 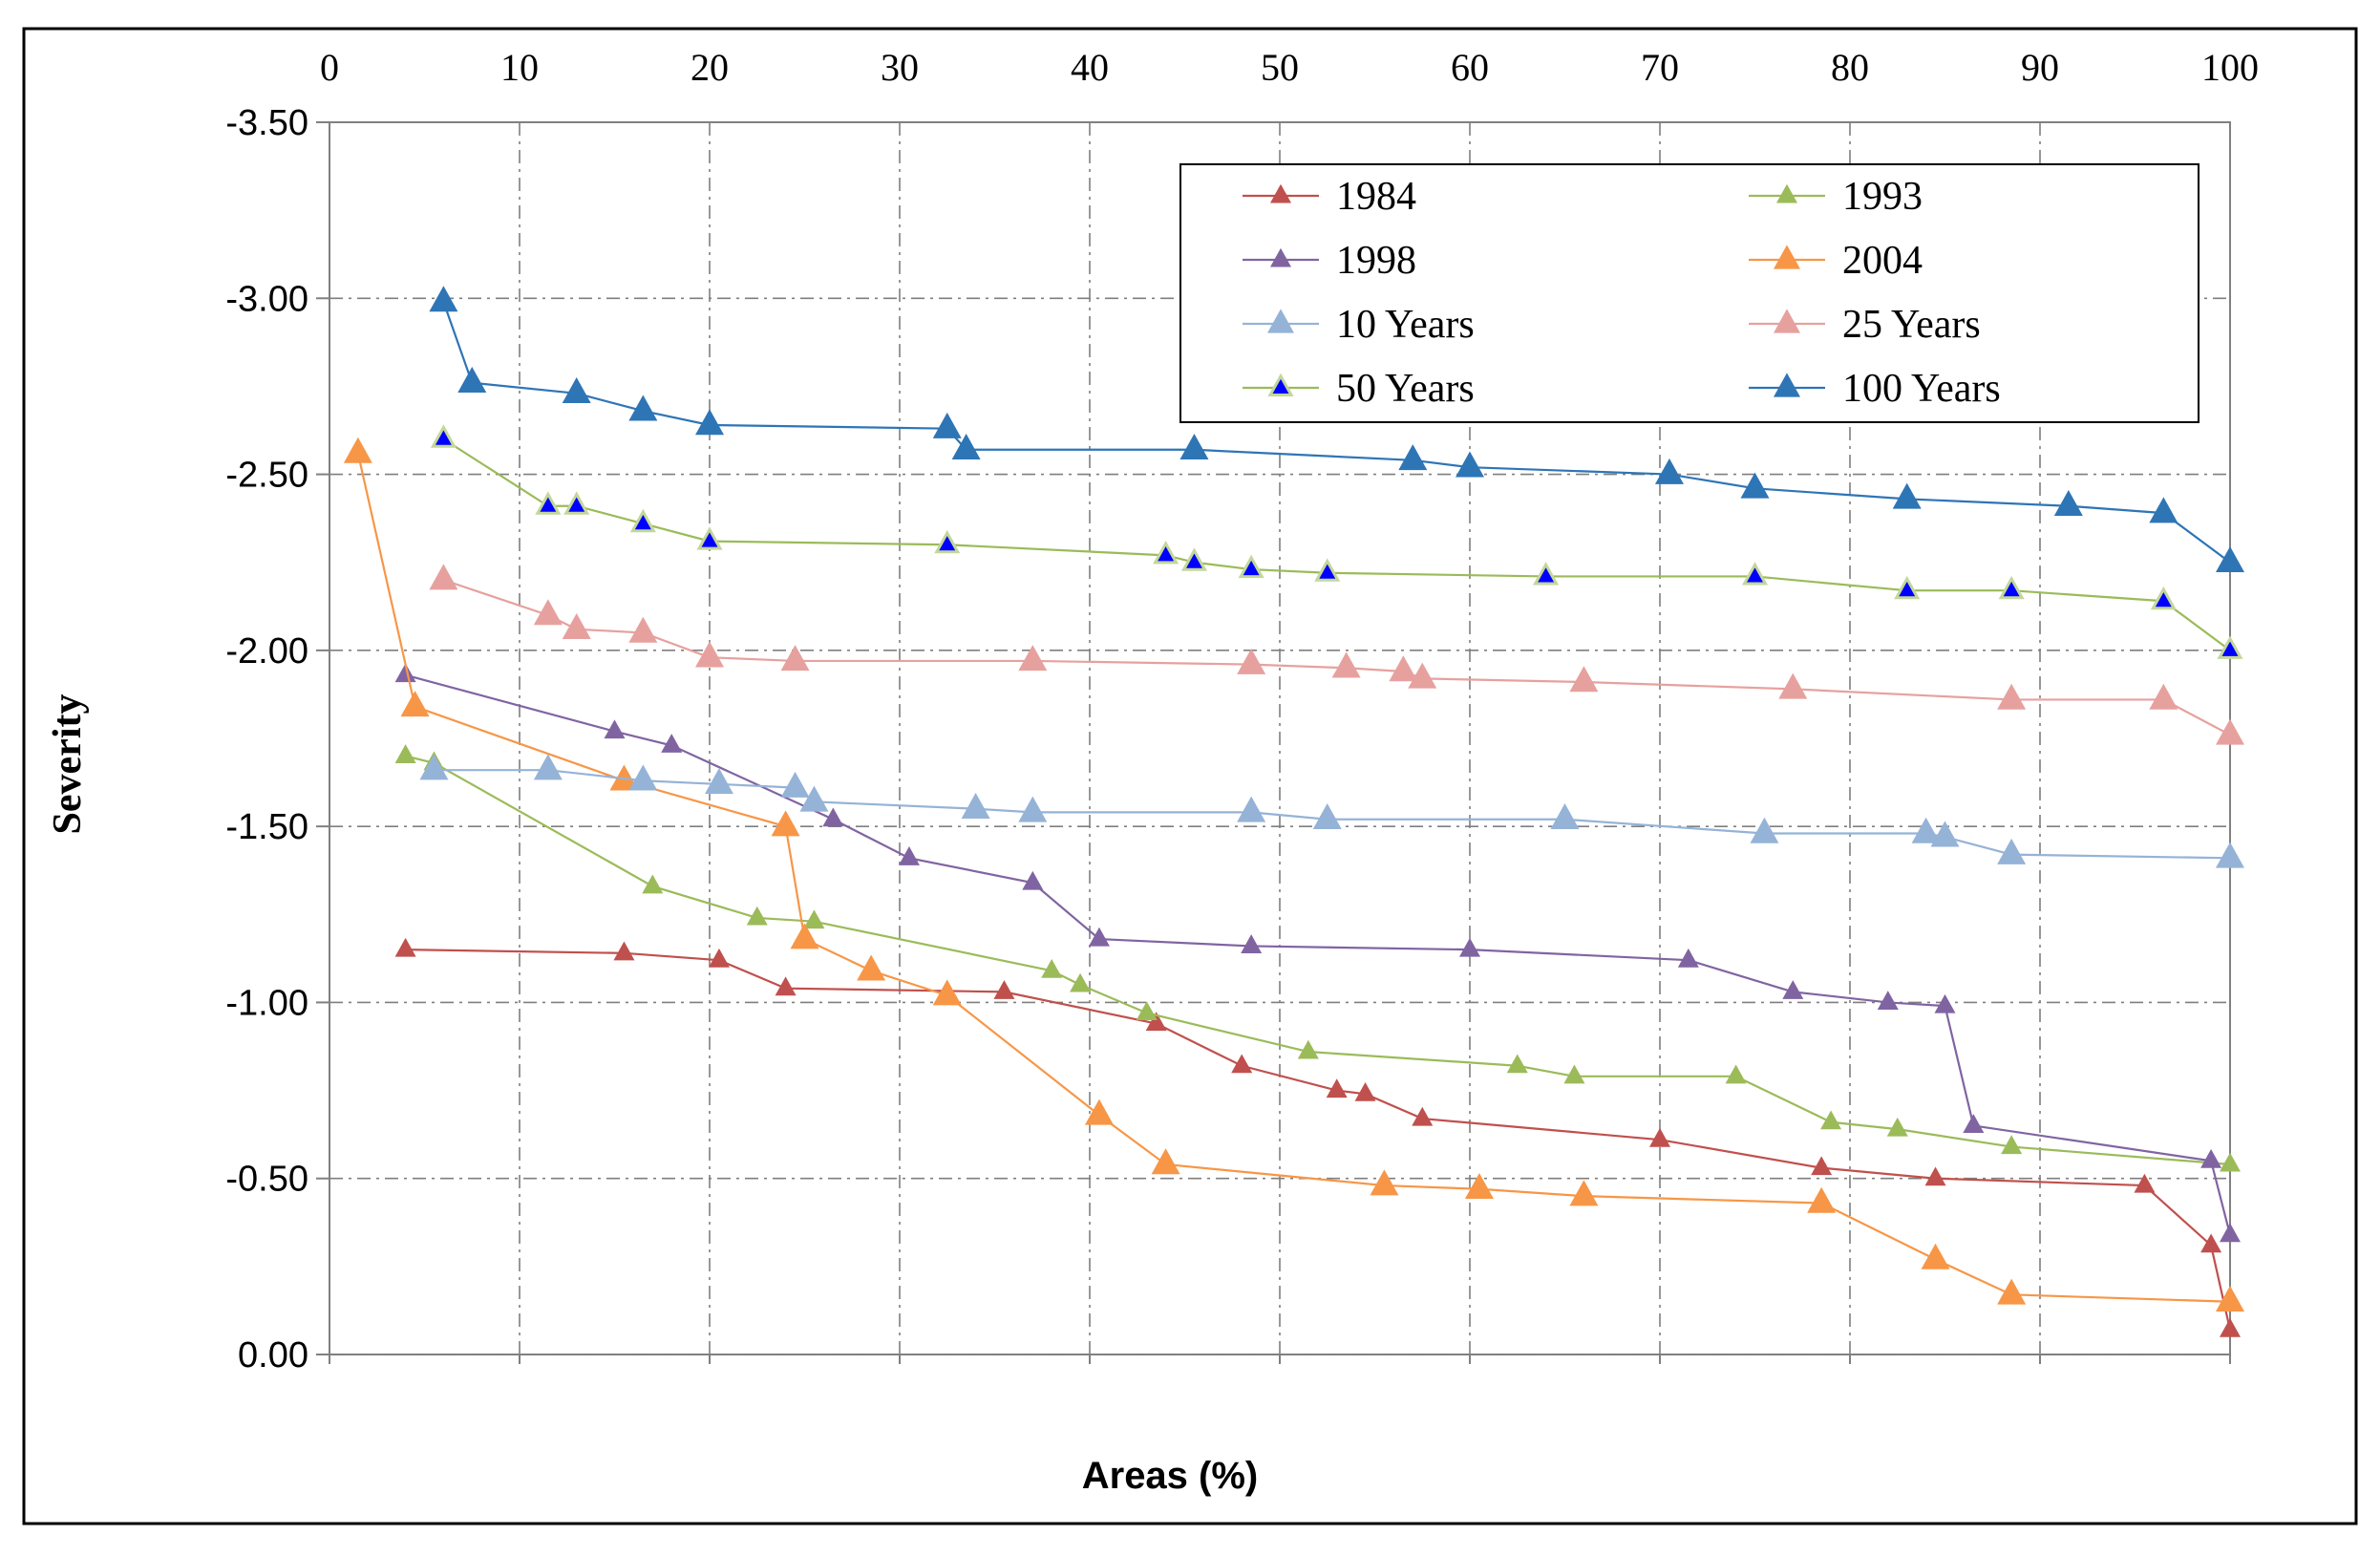 What do you see at coordinates (2230, 68) in the screenshot?
I see `x-tick-label: 100` at bounding box center [2230, 68].